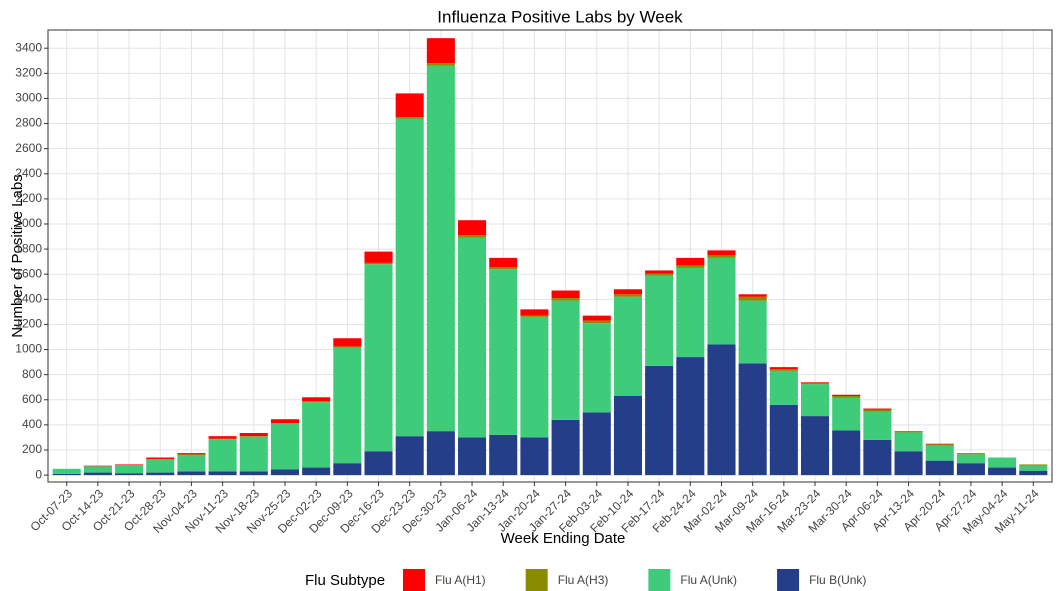 The height and width of the screenshot is (591, 1058). Describe the element at coordinates (17, 255) in the screenshot. I see `y-axis-title: Number of Positive Labs` at that location.